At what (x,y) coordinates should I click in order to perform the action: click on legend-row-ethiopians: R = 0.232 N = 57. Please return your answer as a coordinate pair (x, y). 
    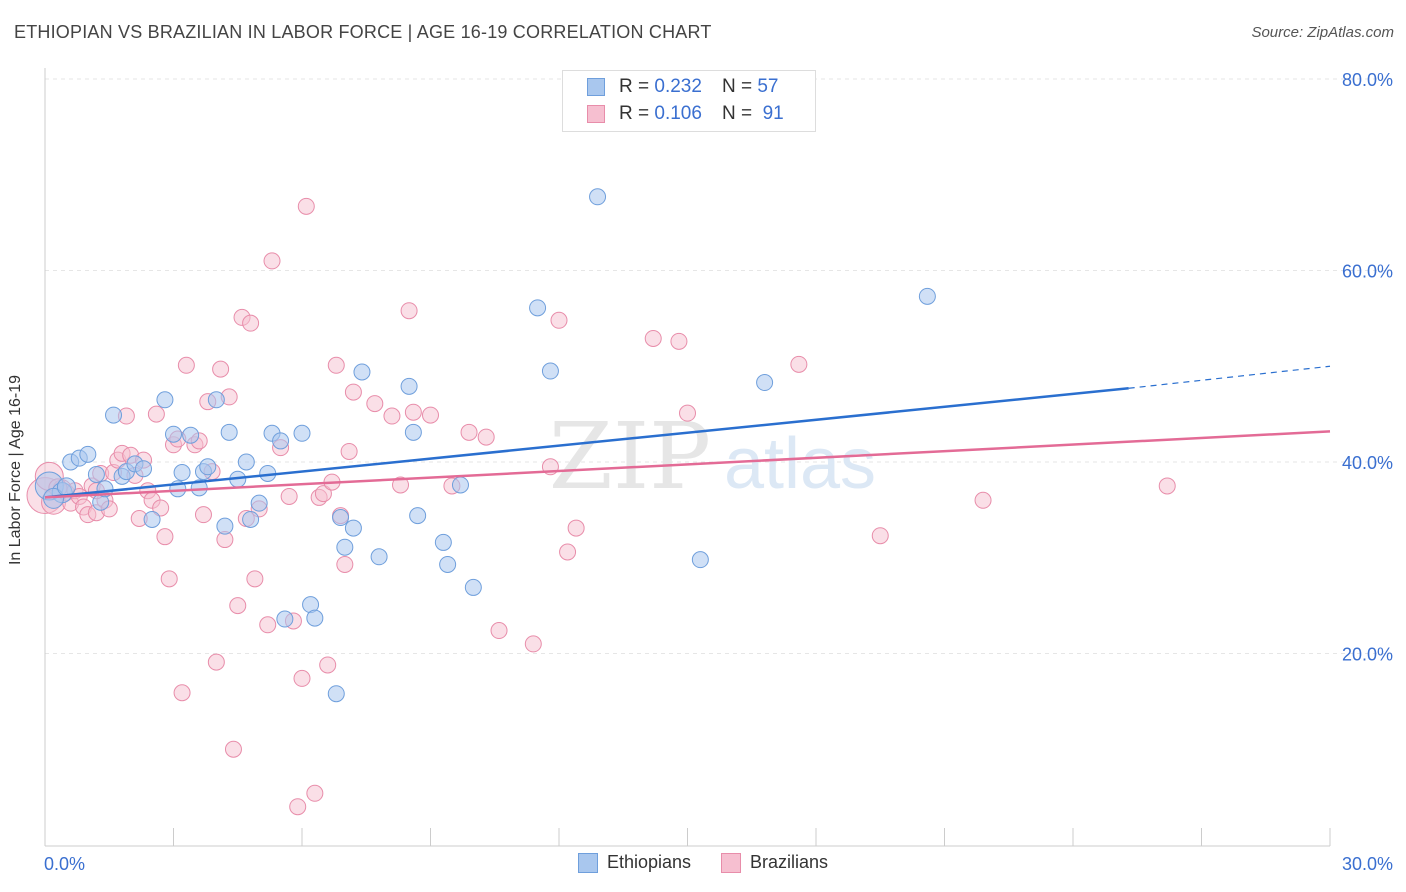
    Looking at the image, I should click on (682, 87).